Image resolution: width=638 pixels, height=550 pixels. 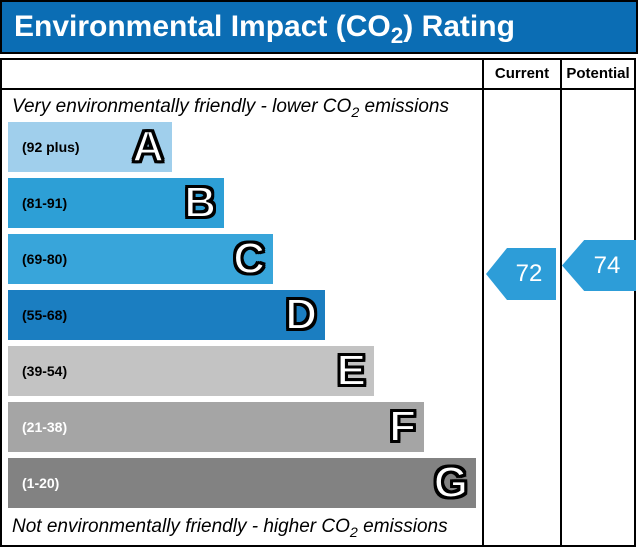 What do you see at coordinates (140, 259) in the screenshot?
I see `band-C: (69-80) C` at bounding box center [140, 259].